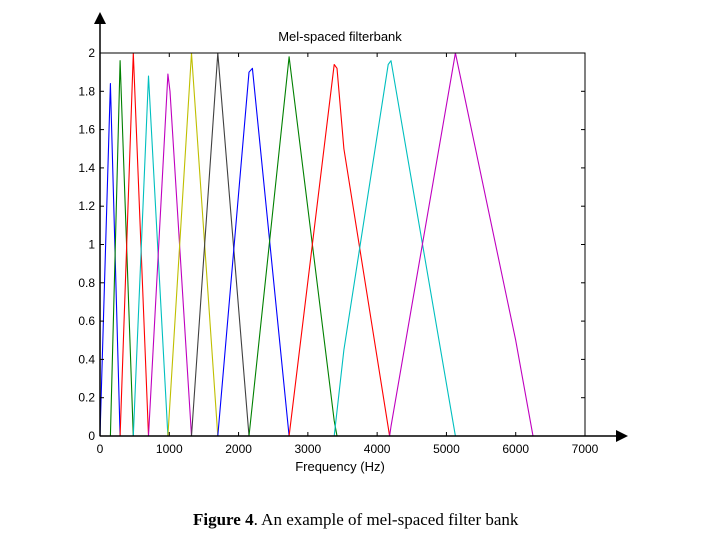  What do you see at coordinates (86, 130) in the screenshot?
I see `y-tick-label: 1.6` at bounding box center [86, 130].